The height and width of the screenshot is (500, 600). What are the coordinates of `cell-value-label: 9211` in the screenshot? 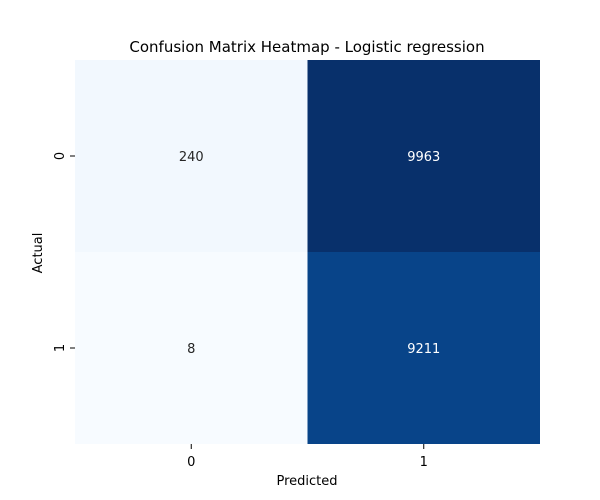 It's located at (423, 349).